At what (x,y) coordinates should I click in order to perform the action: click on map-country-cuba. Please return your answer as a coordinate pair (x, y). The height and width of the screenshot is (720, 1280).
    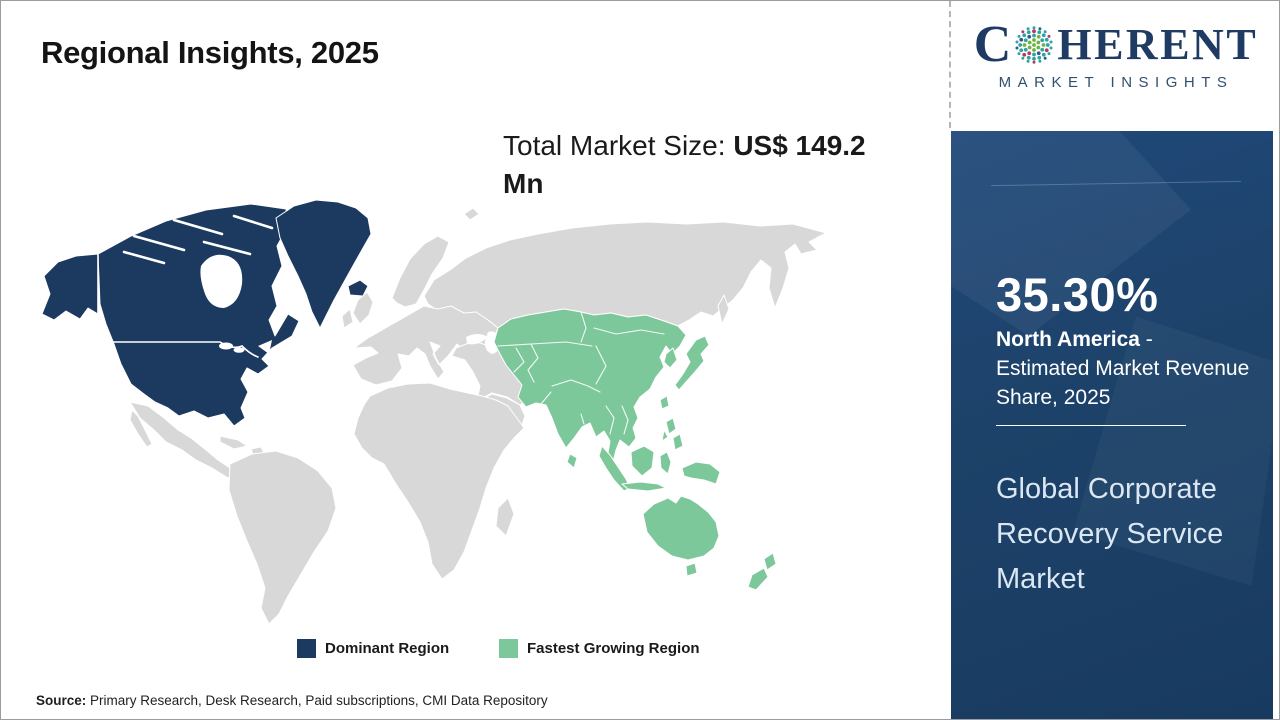
    Looking at the image, I should click on (233, 442).